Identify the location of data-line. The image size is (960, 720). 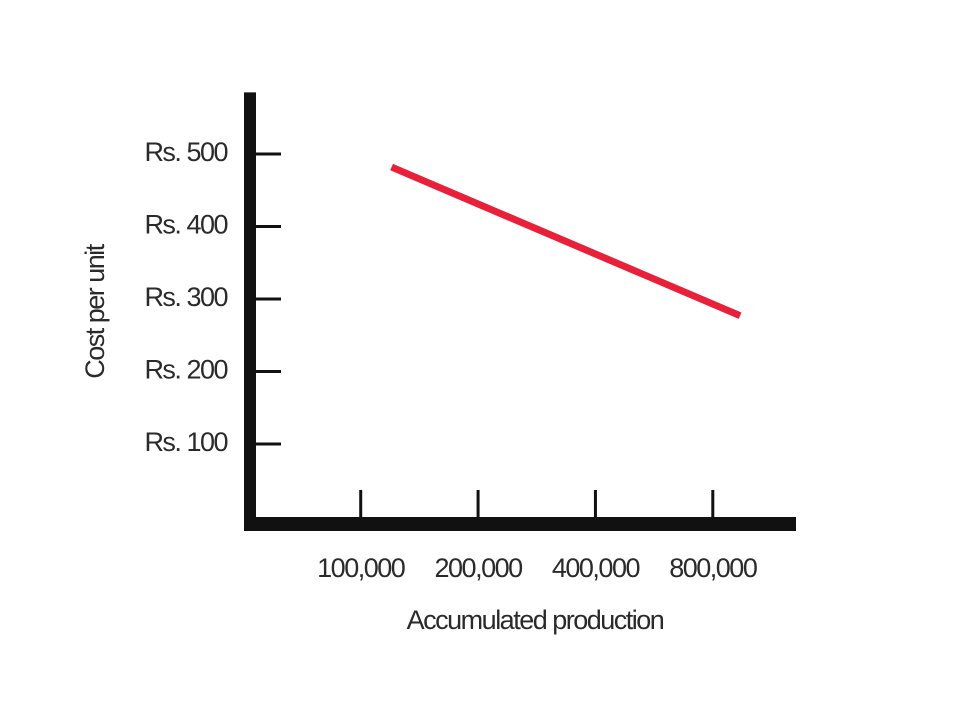
(566, 241).